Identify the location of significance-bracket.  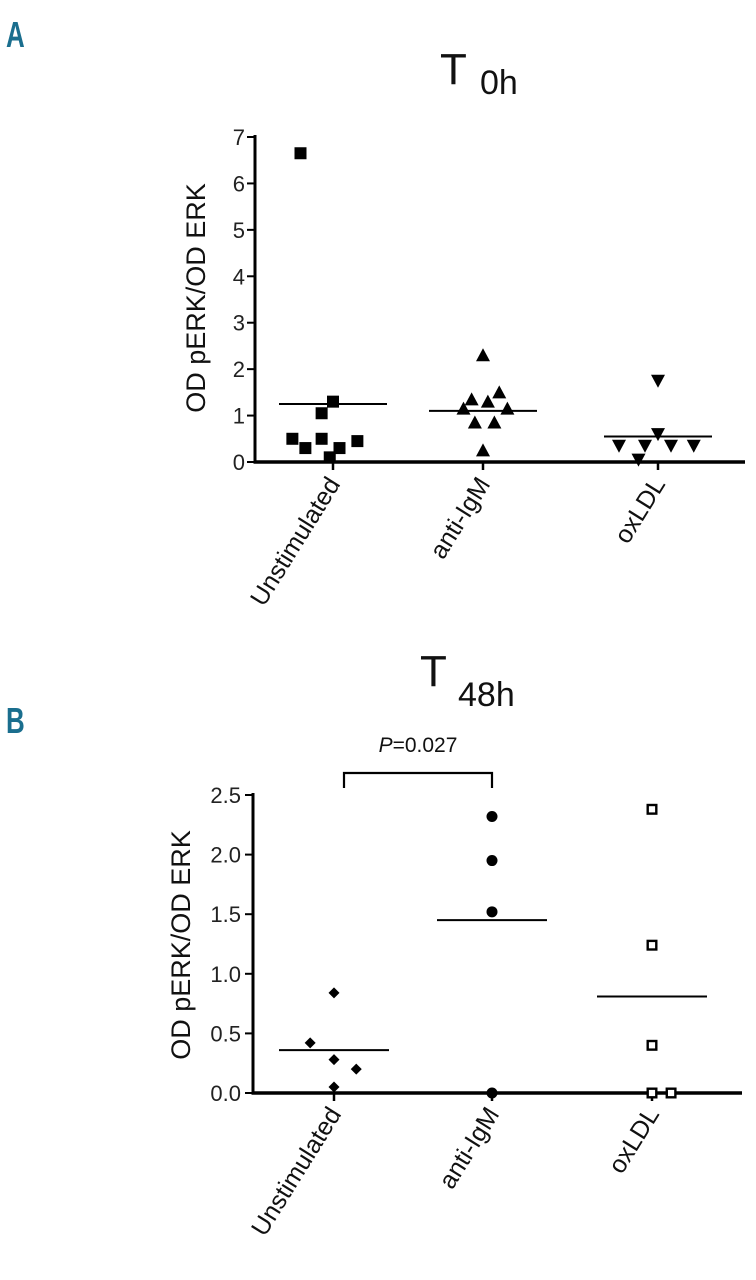
(418, 779).